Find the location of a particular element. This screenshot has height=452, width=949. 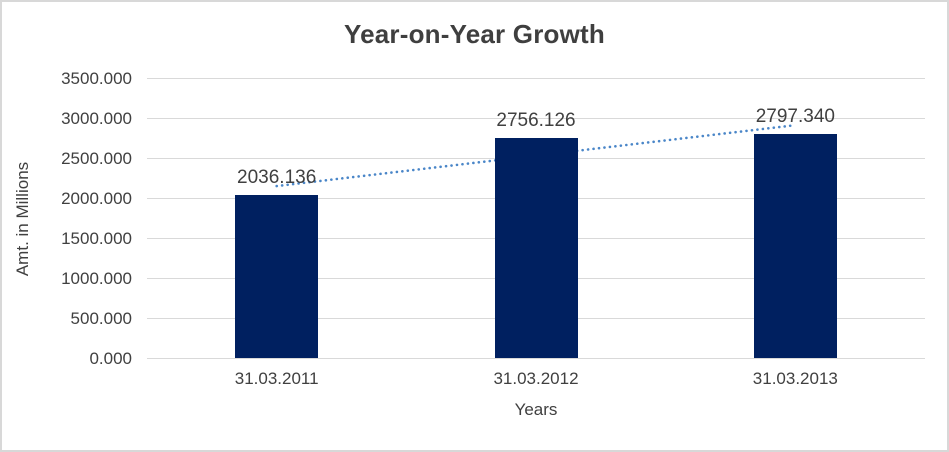

bar-data-label: 2036.136 is located at coordinates (277, 178).